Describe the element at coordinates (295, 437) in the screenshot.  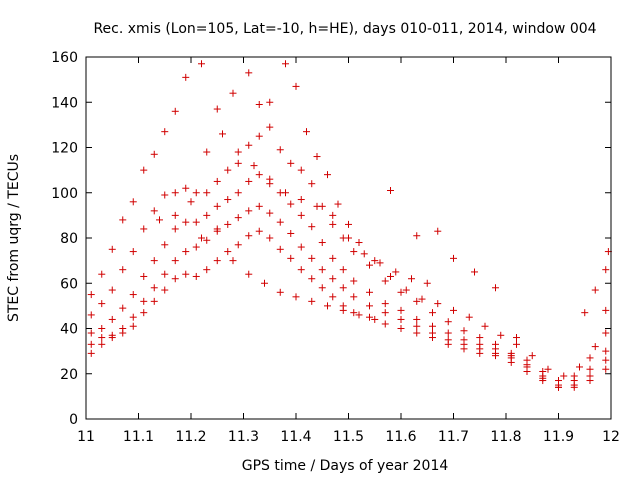
I see `x-tick-label: 11.4` at that location.